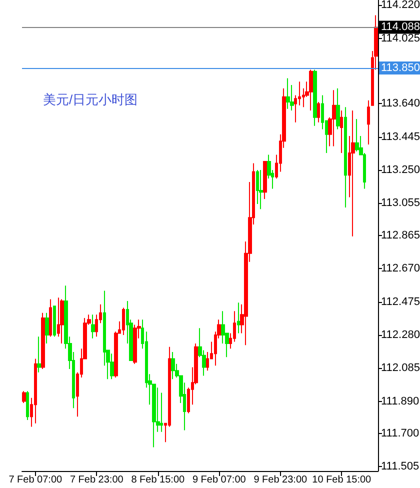  I want to click on y-tick-label: 112.085, so click(400, 368).